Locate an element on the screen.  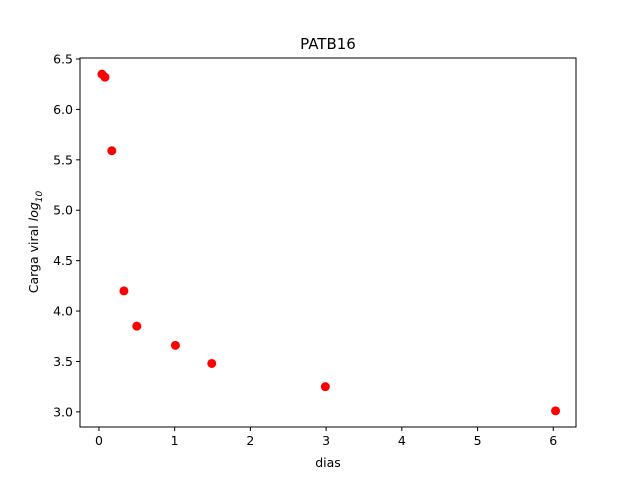
y-axis-label: Carga viral log10 is located at coordinates (35, 241).